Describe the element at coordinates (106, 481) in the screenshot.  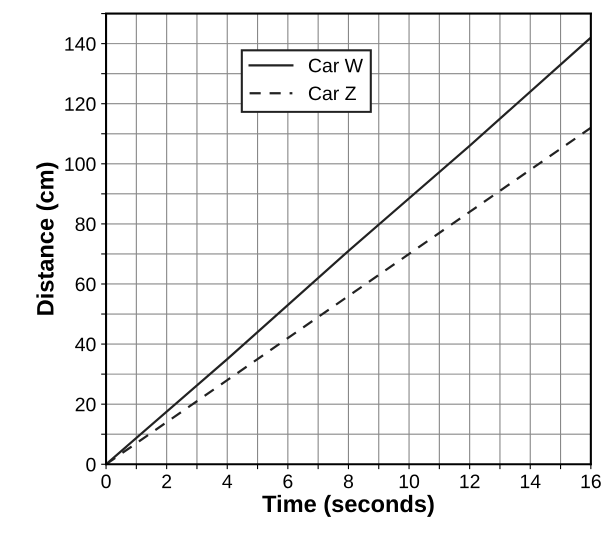
I see `x-tick-label: 0` at that location.